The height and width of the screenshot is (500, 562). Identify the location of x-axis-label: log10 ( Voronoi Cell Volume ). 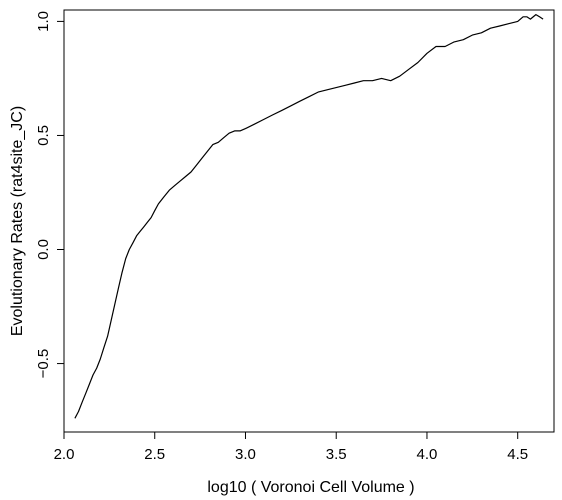
(310, 487).